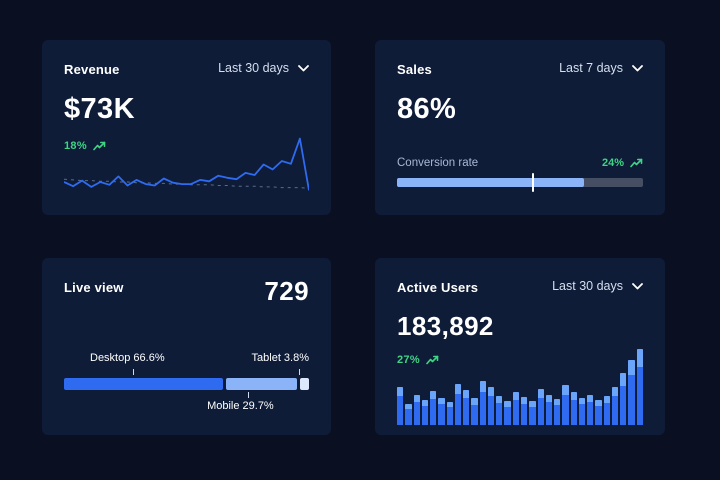 This screenshot has width=720, height=480. I want to click on active-users-value: 183,892, so click(445, 326).